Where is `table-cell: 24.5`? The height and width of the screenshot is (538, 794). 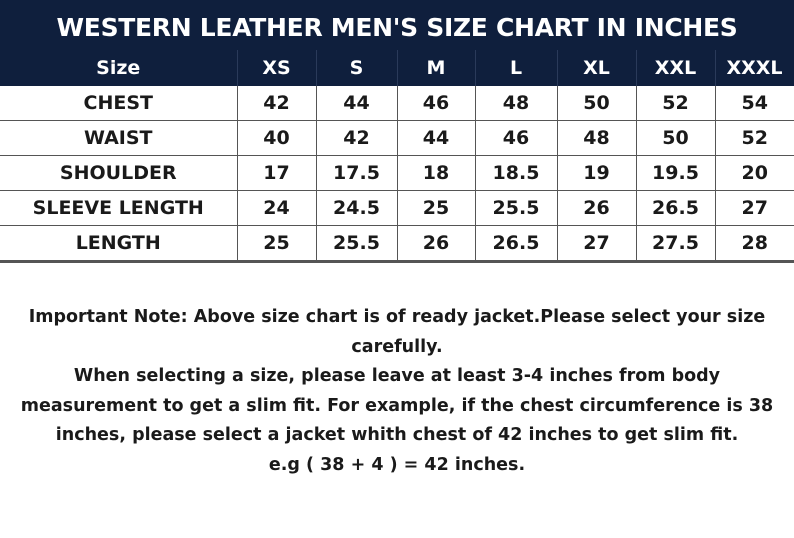 table-cell: 24.5 is located at coordinates (356, 208).